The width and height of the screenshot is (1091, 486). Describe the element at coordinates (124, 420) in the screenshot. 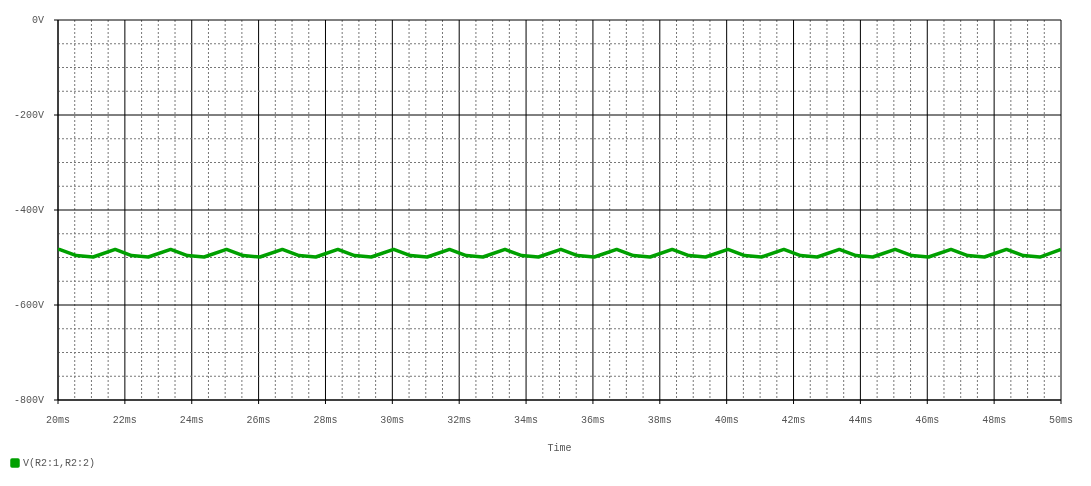

I see `x-tick-label: 22ms` at that location.